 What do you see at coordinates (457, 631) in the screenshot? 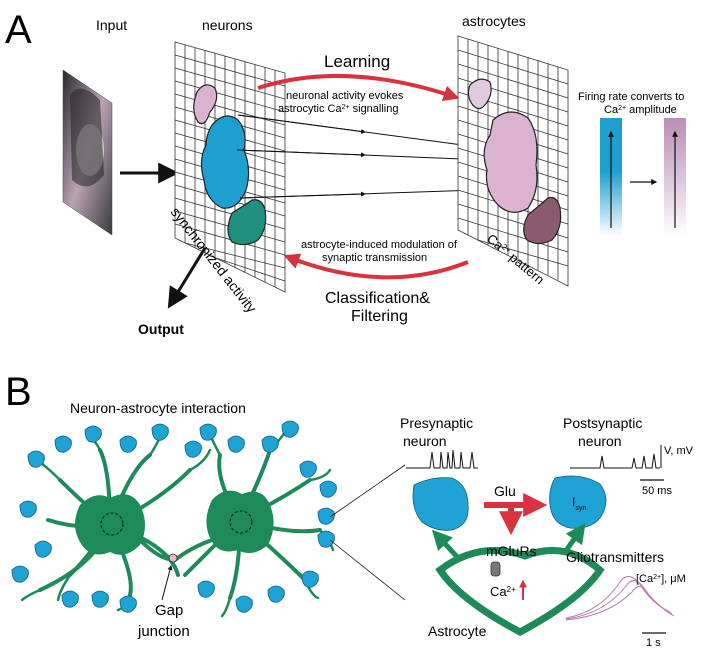
I see `astrocyte-label: Astrocyte` at bounding box center [457, 631].